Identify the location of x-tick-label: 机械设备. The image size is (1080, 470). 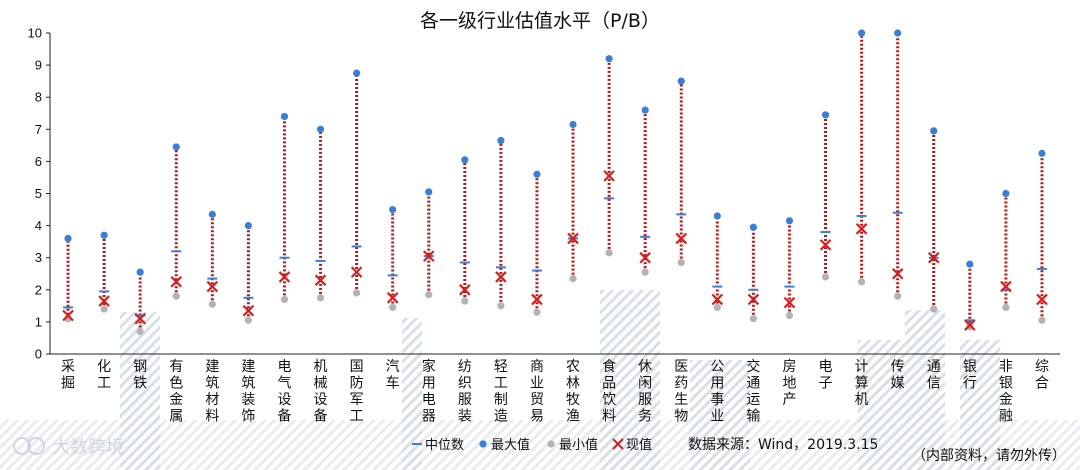
(321, 392).